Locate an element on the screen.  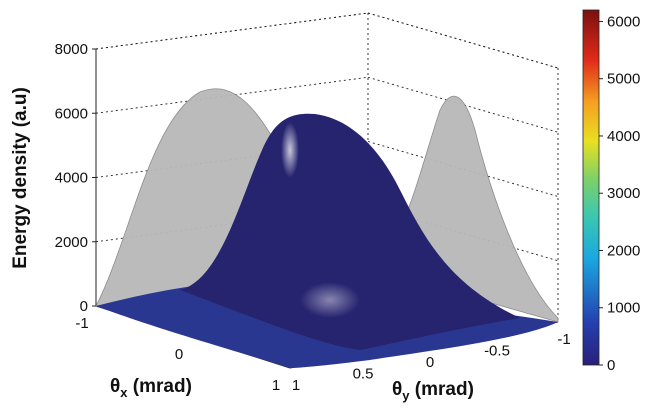
colorbar-tick-label: 4000 is located at coordinates (623, 136).